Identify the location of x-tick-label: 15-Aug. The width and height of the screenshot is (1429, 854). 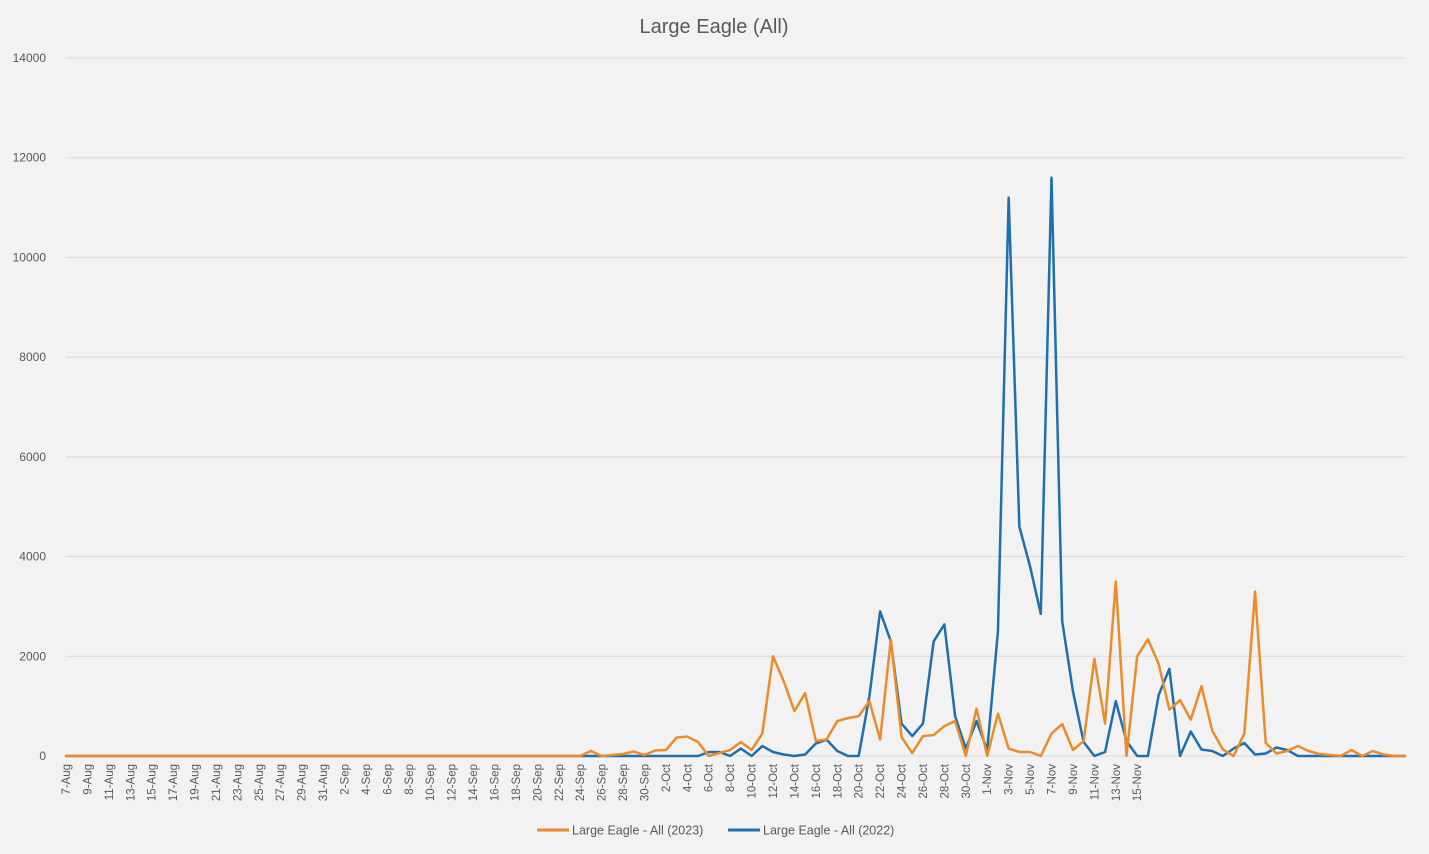
(153, 782).